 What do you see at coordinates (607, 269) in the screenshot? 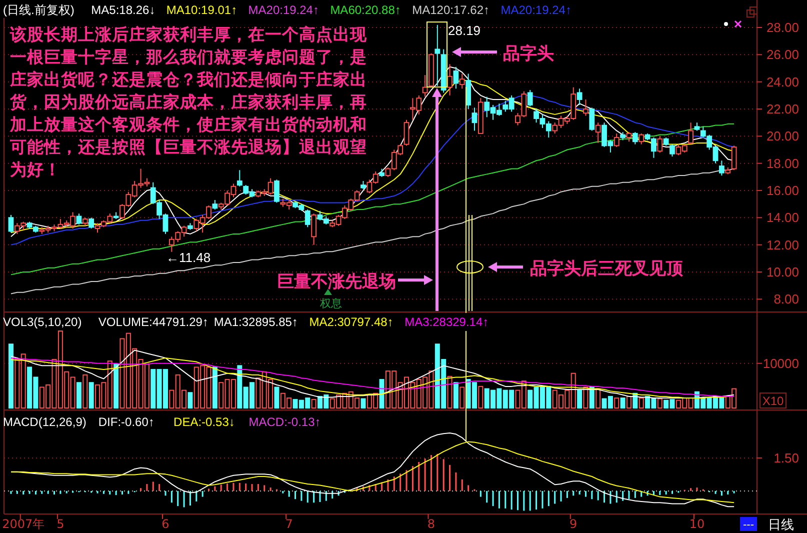
I see `annotation: 品字头后三死叉见顶` at bounding box center [607, 269].